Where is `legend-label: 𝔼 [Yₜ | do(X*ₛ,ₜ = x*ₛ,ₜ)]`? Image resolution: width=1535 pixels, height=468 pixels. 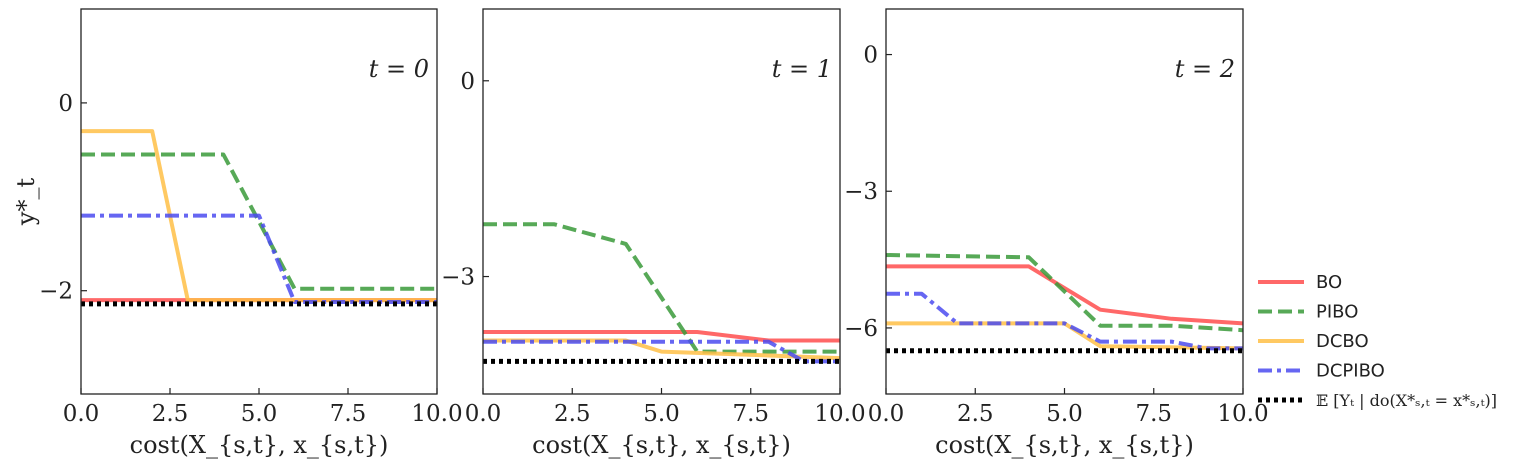
legend-label: 𝔼 [Yₜ | do(X*ₛ,ₜ = x*ₛ,ₜ)] is located at coordinates (1406, 400).